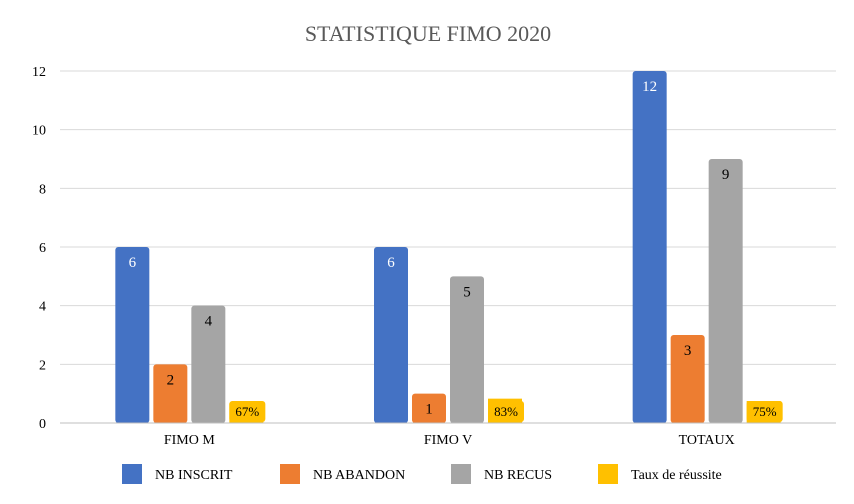 The height and width of the screenshot is (504, 854). Describe the element at coordinates (518, 475) in the screenshot. I see `legend-label: NB RECUS` at that location.